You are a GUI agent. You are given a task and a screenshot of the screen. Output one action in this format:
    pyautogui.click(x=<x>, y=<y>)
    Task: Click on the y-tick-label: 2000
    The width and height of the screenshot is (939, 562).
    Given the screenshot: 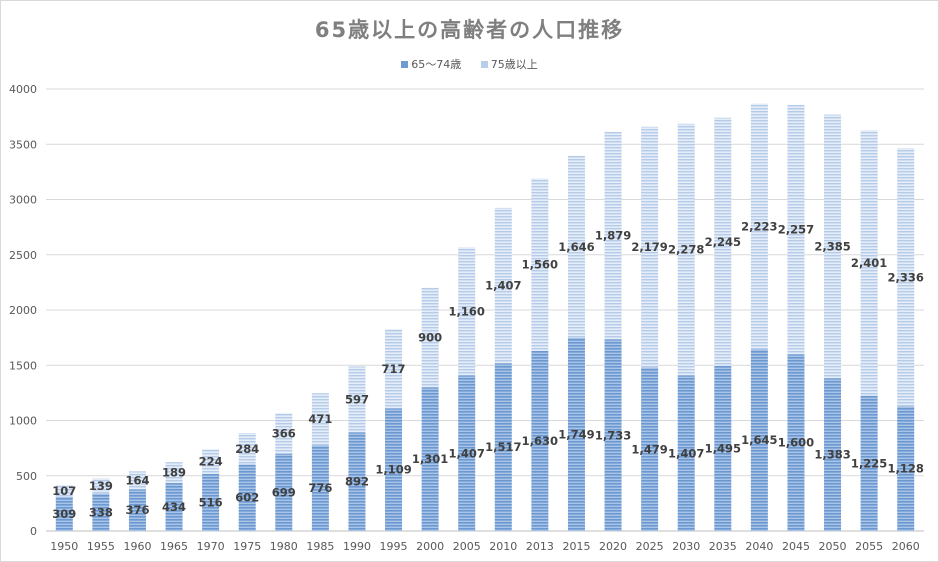 What is the action you would take?
    pyautogui.click(x=23, y=310)
    